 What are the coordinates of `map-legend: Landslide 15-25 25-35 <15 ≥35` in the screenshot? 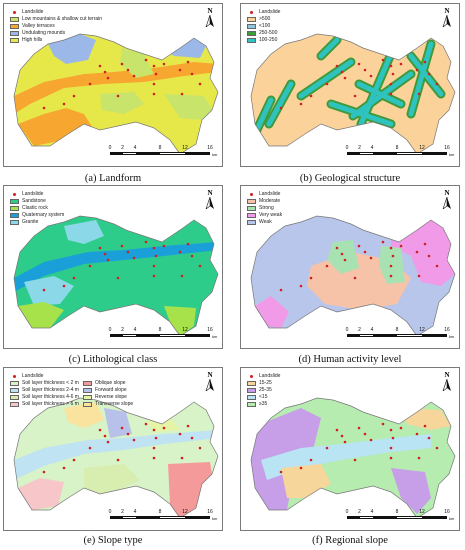 It's located at (263, 390).